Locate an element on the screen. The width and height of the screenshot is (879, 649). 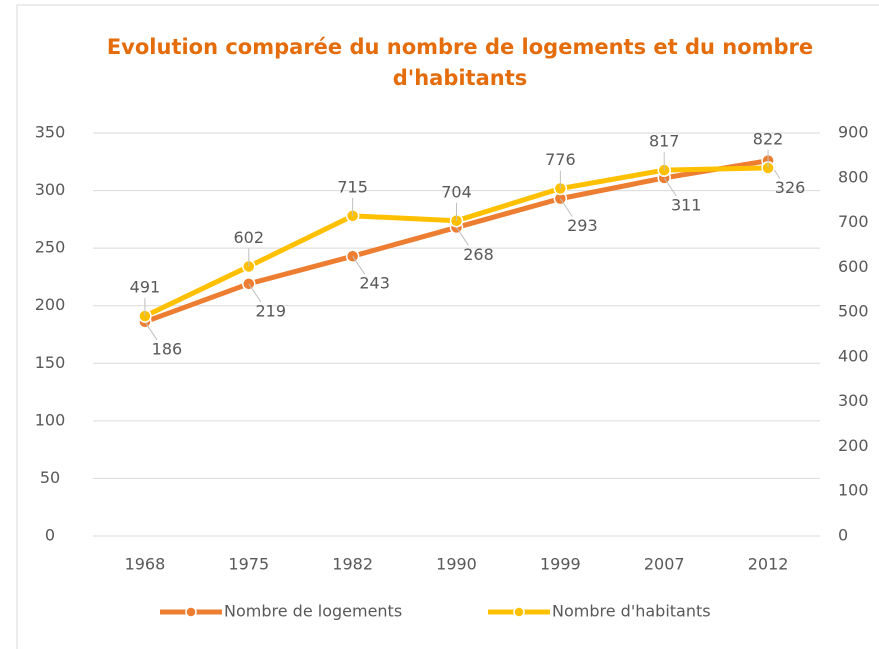
y2-tick-label: 300 is located at coordinates (853, 400).